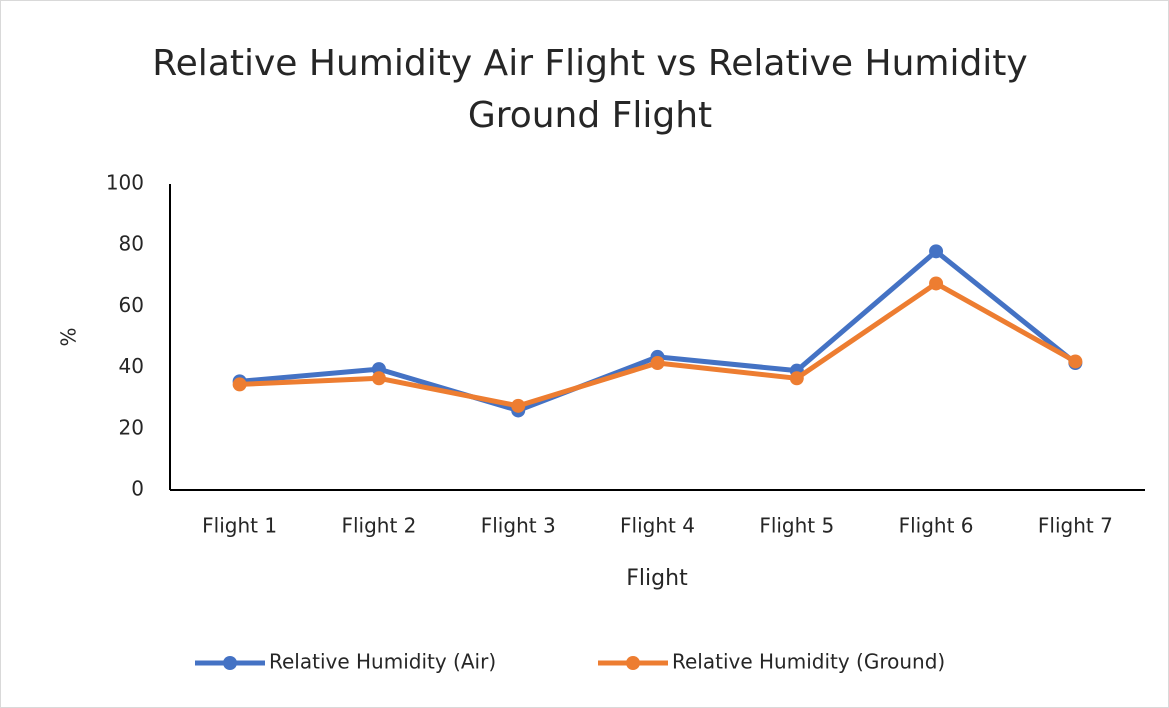  What do you see at coordinates (936, 526) in the screenshot?
I see `x-tick-label: Flight 6` at bounding box center [936, 526].